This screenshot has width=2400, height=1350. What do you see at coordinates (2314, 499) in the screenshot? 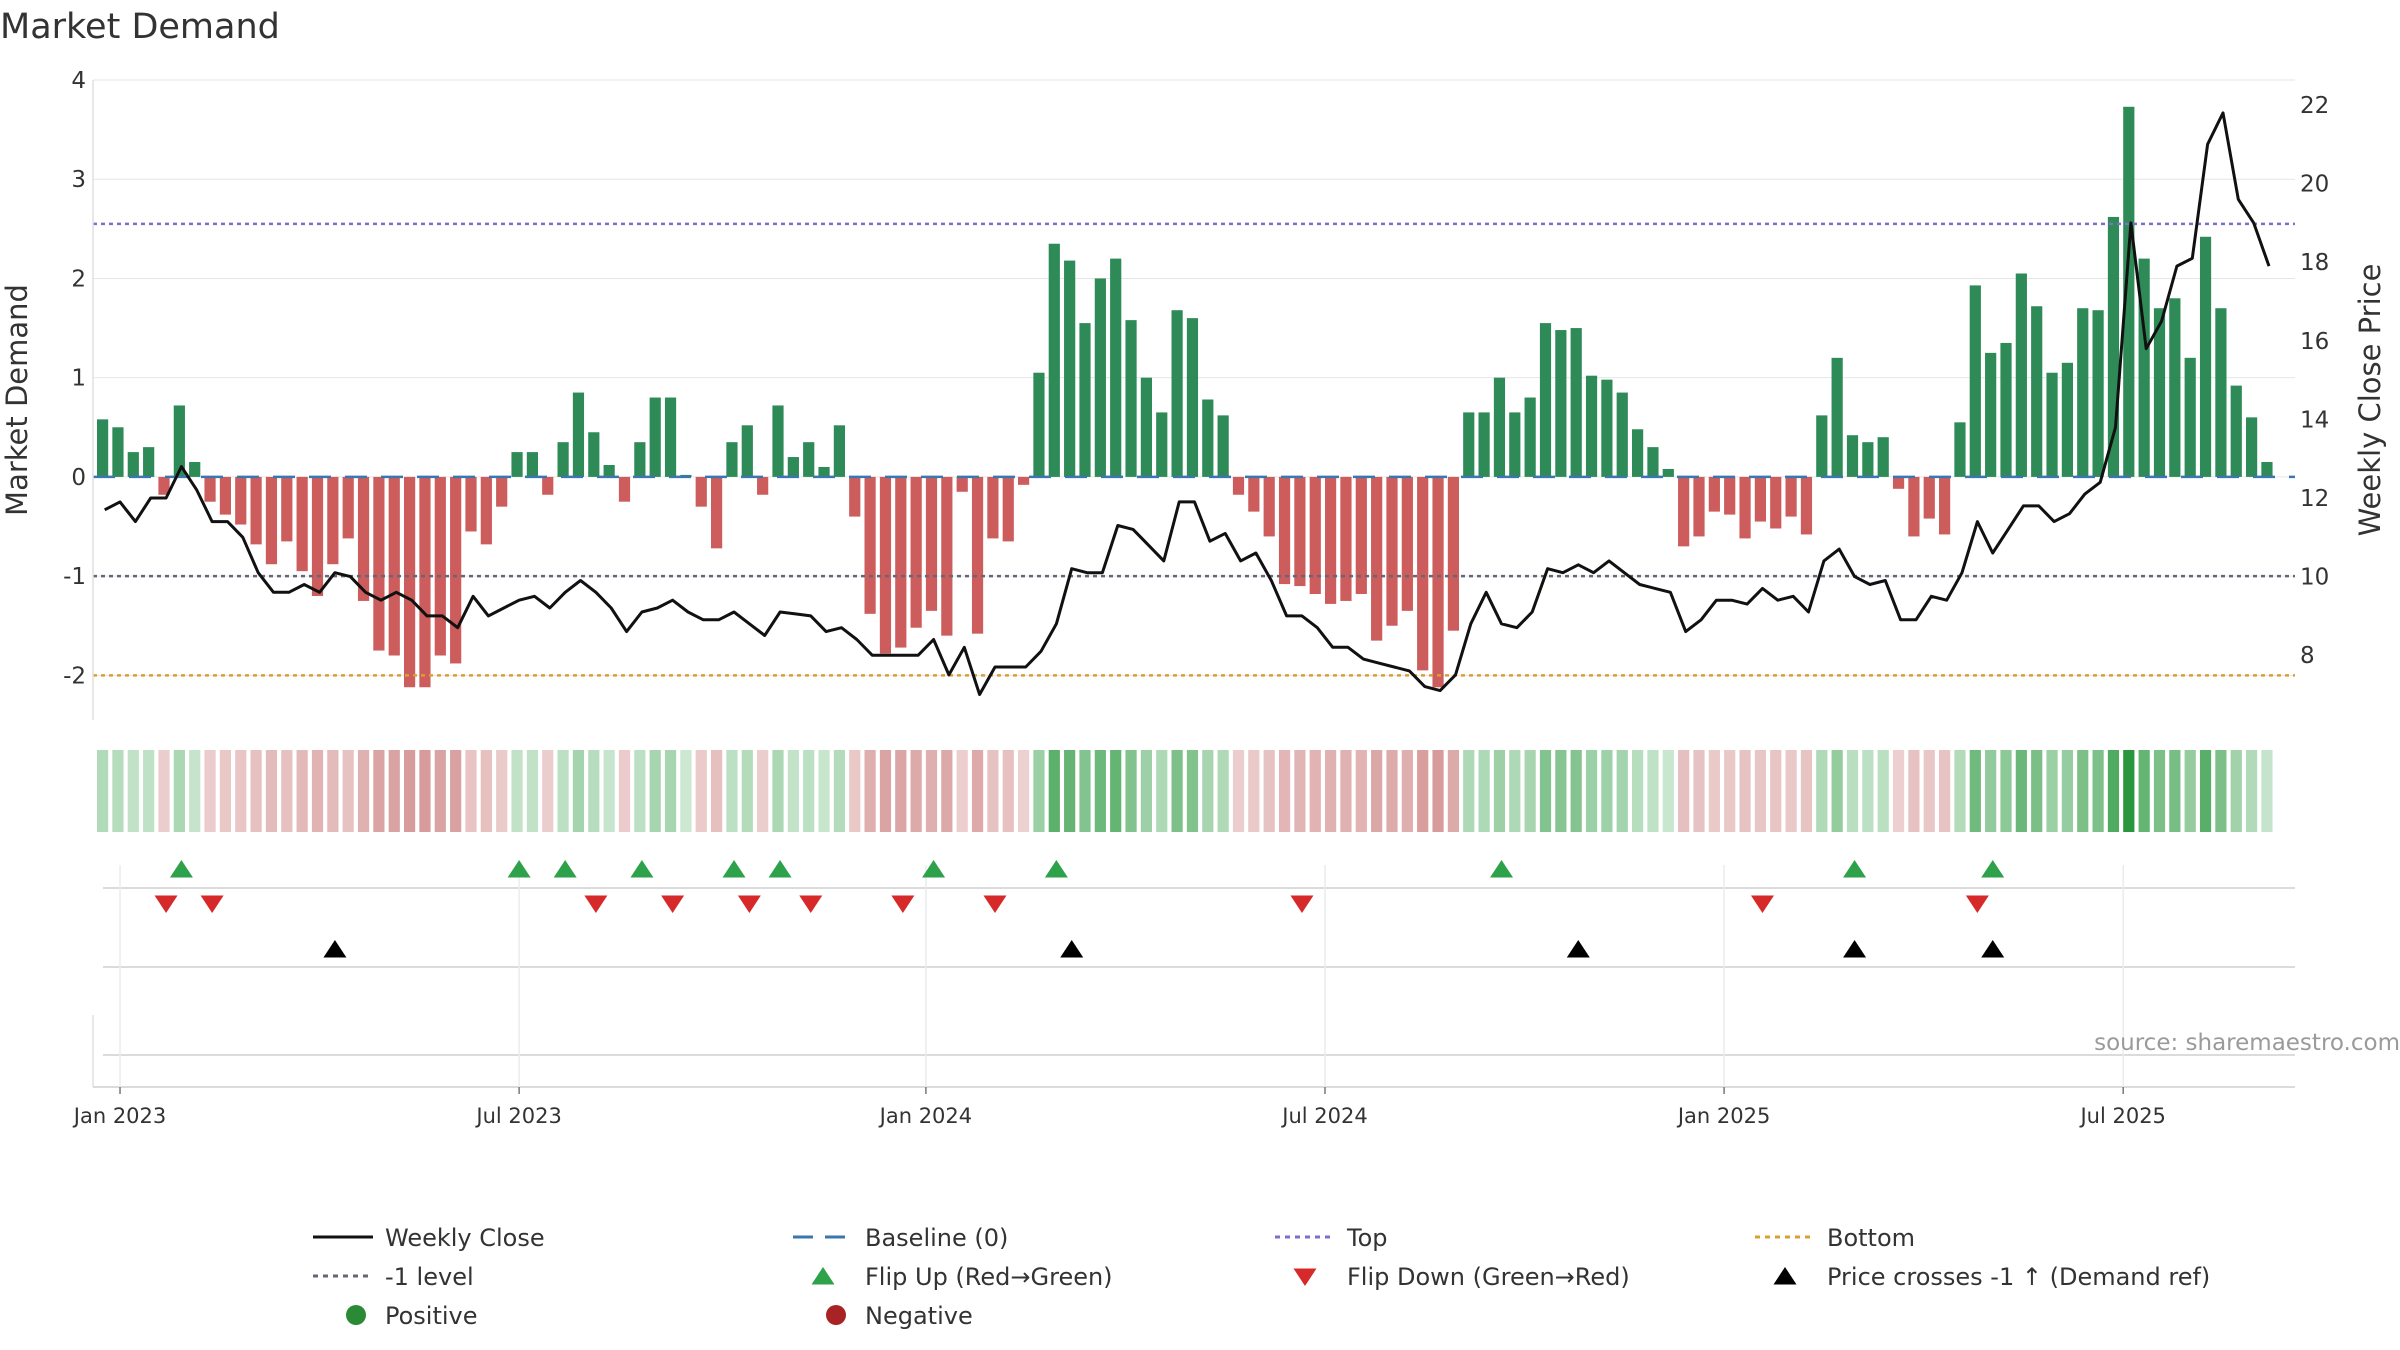
I see `y2-tick-label: 12` at bounding box center [2314, 499].